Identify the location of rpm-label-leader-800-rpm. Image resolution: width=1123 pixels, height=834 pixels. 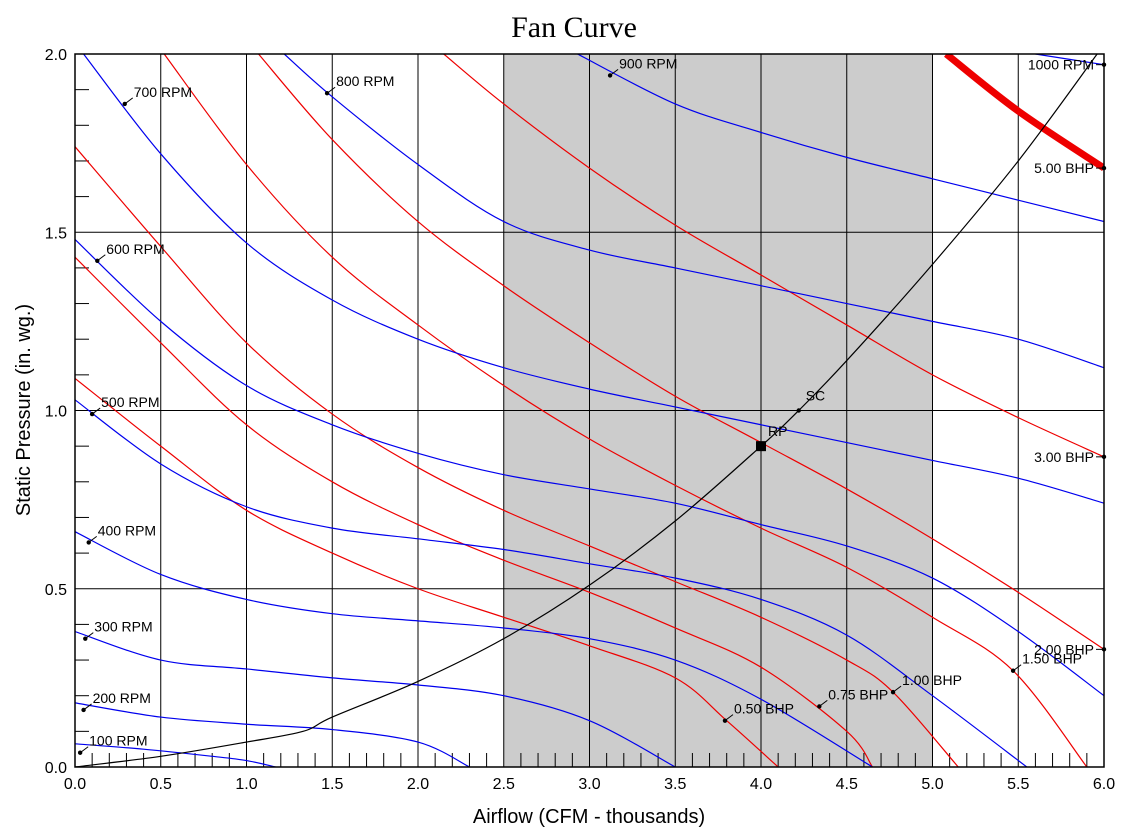
(331, 90).